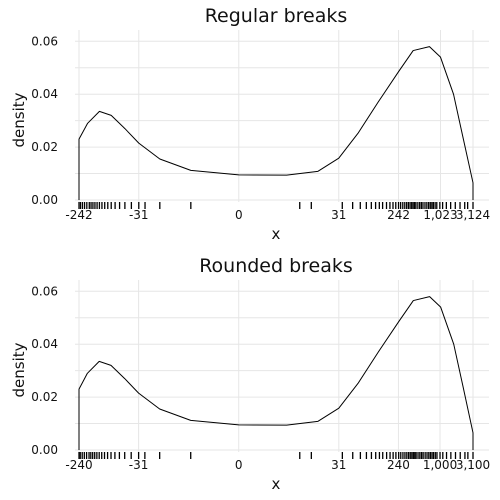 This screenshot has width=500, height=500. I want to click on x-tick-label: -242, so click(78, 215).